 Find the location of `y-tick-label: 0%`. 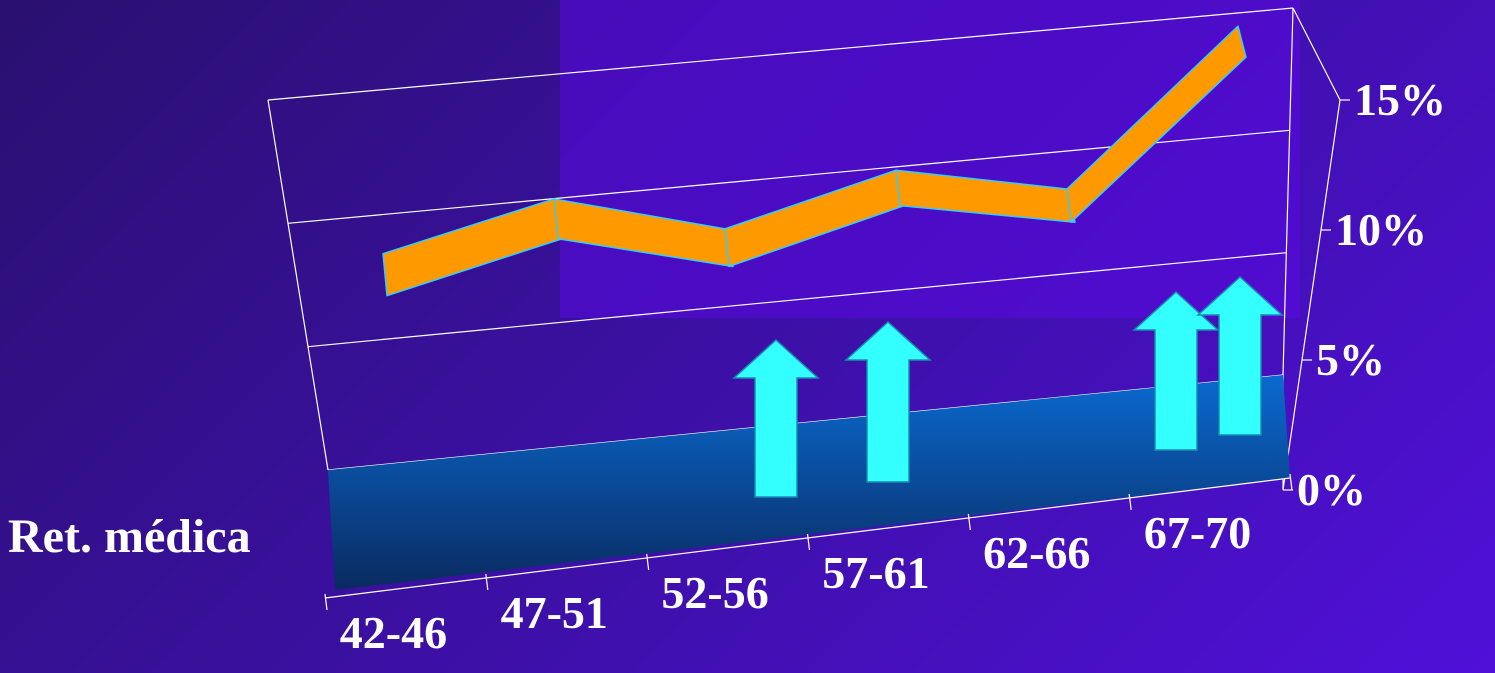

y-tick-label: 0% is located at coordinates (1331, 489).